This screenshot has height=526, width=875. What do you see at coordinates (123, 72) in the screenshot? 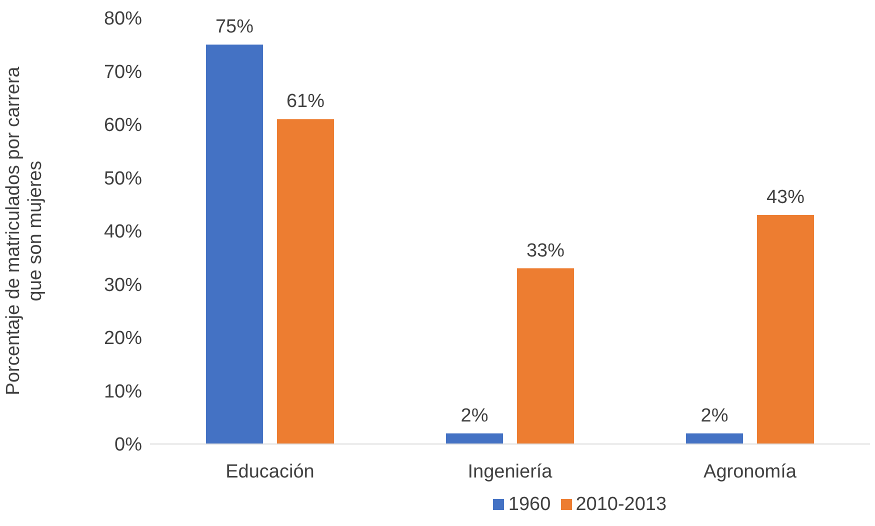
I see `y-tick-label: 70%` at bounding box center [123, 72].